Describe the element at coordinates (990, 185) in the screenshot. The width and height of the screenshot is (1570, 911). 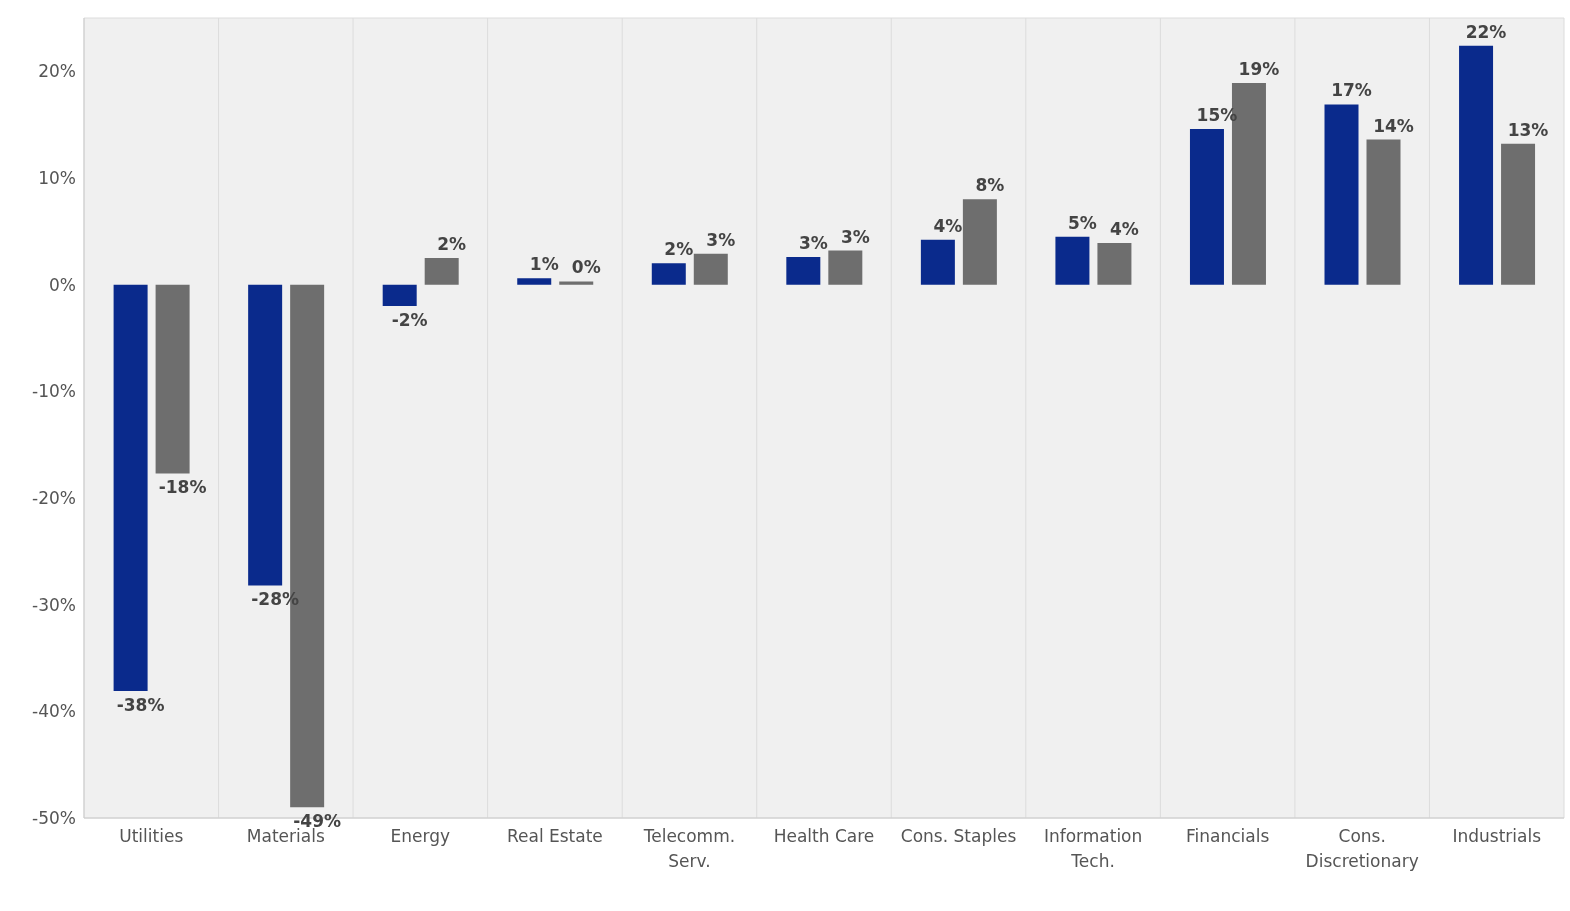
I see `data-label: 8%` at that location.